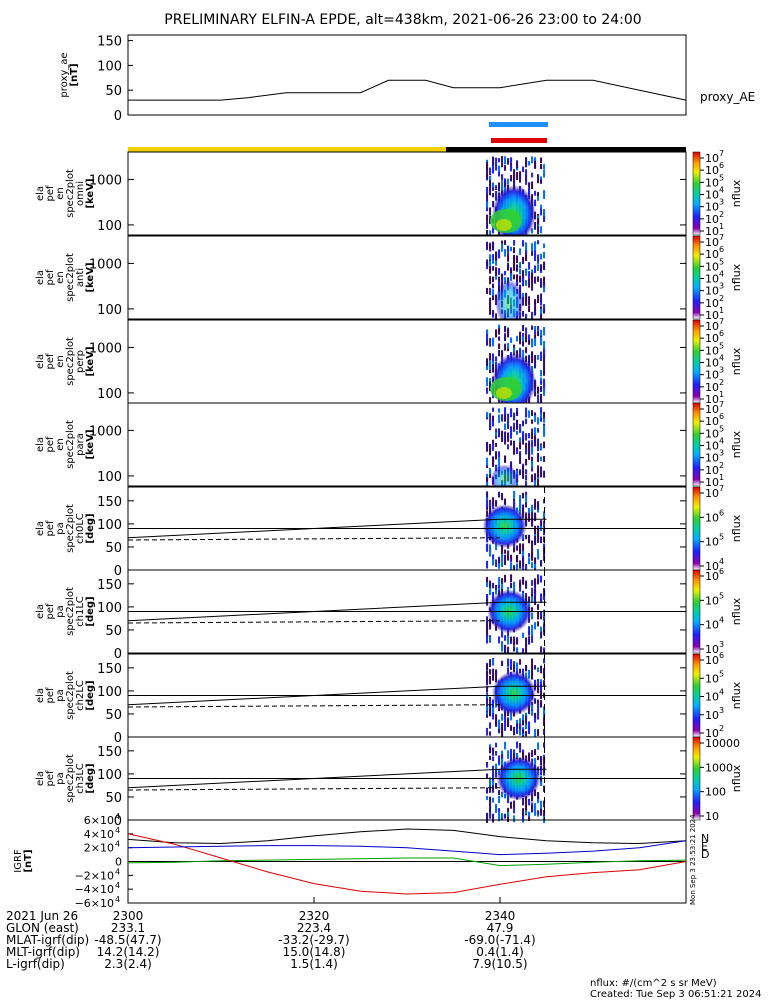  I want to click on ch3LC-ylabel-0: ela, so click(40, 778).